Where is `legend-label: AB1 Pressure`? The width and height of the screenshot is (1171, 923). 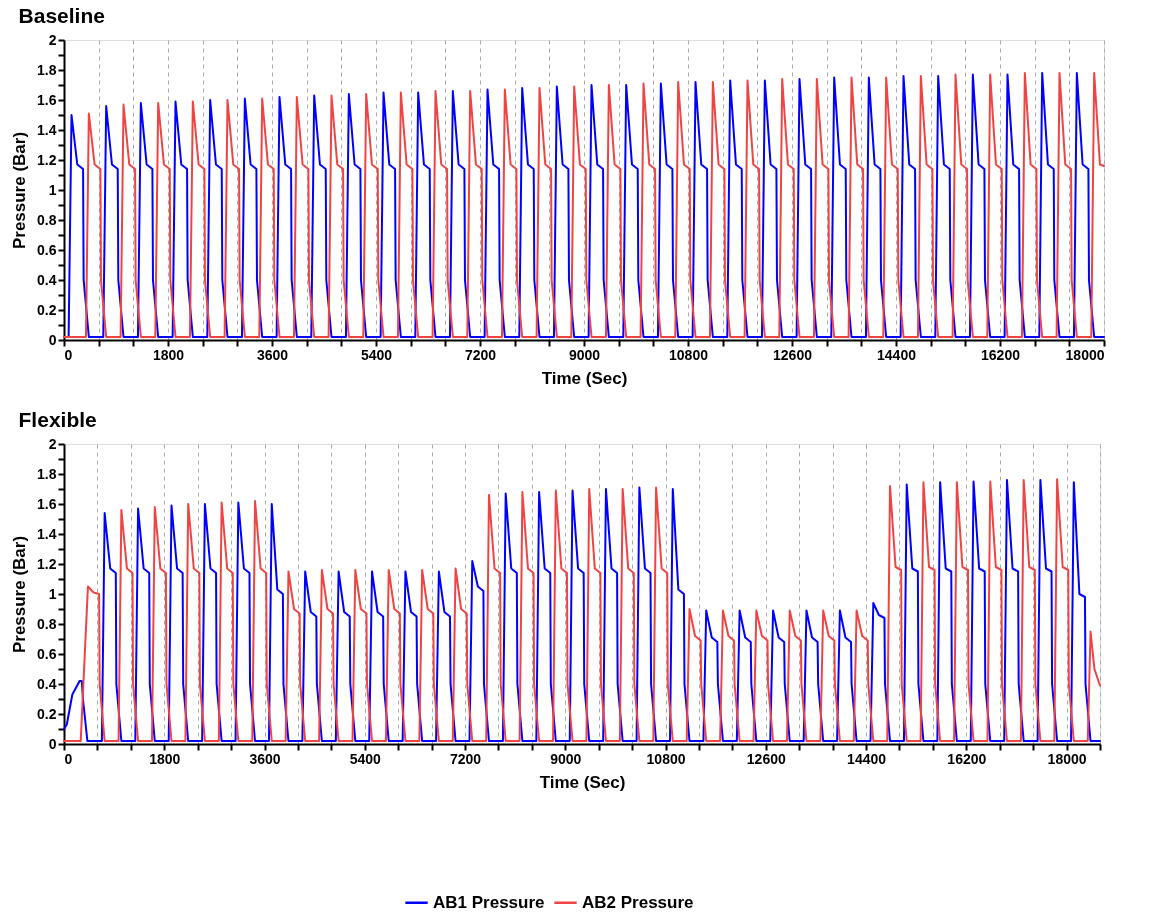
legend-label: AB1 Pressure is located at coordinates (489, 902).